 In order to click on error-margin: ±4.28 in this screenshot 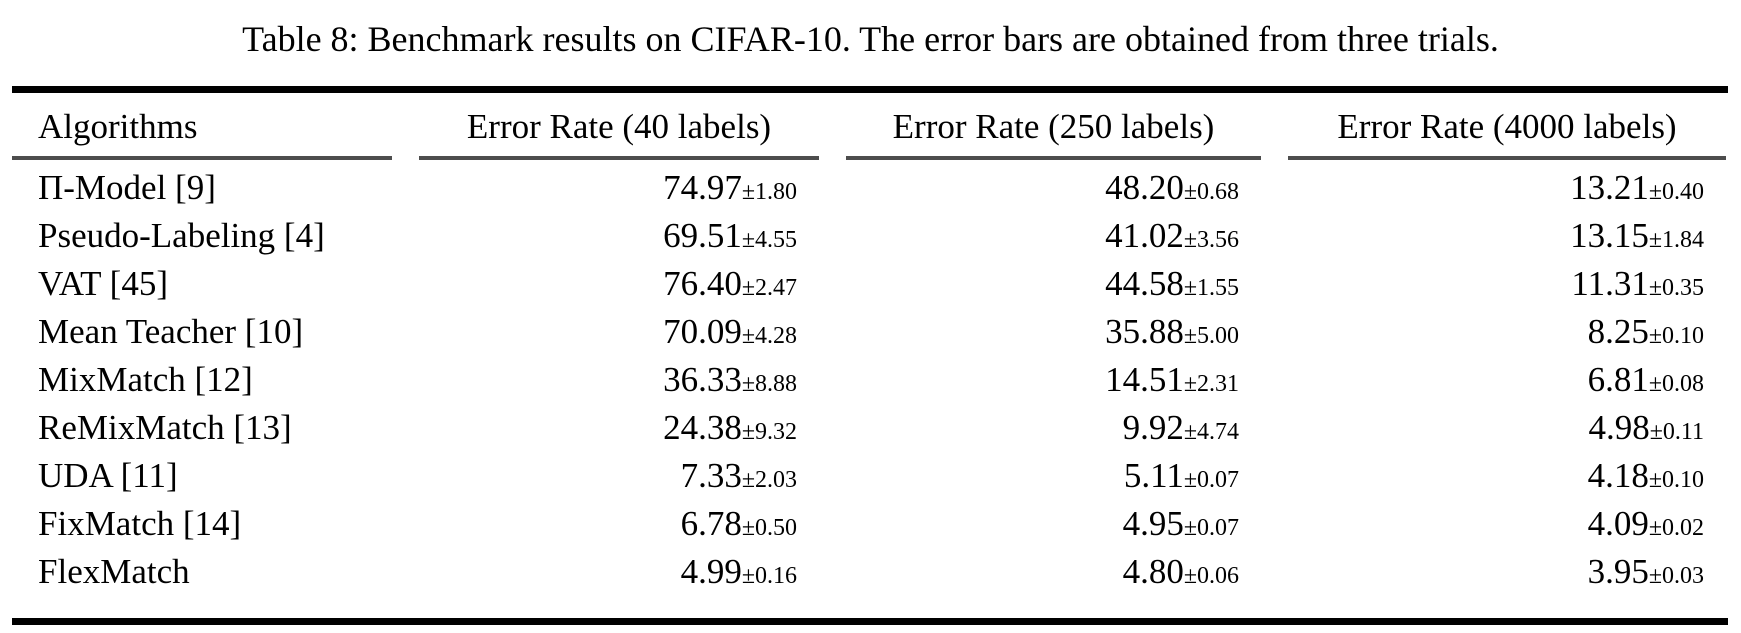, I will do `click(769, 336)`.